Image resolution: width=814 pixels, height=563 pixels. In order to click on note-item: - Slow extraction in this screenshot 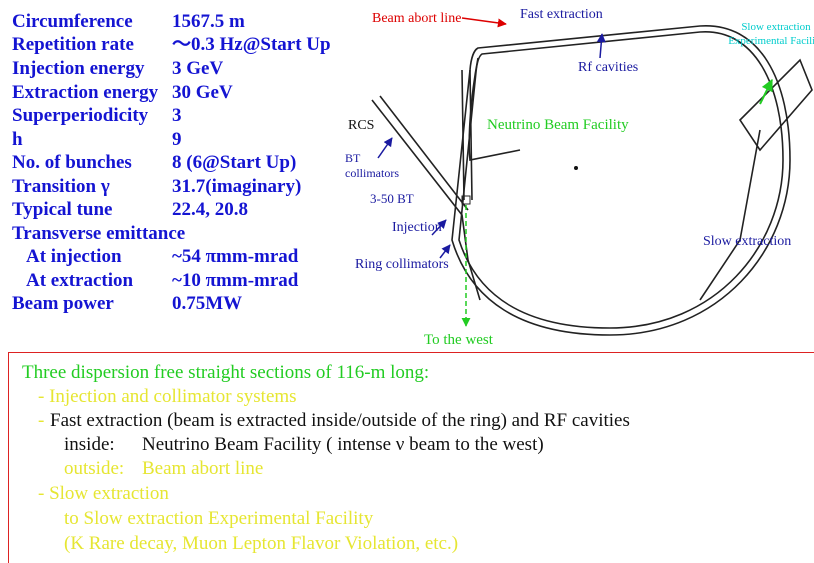, I will do `click(103, 493)`.